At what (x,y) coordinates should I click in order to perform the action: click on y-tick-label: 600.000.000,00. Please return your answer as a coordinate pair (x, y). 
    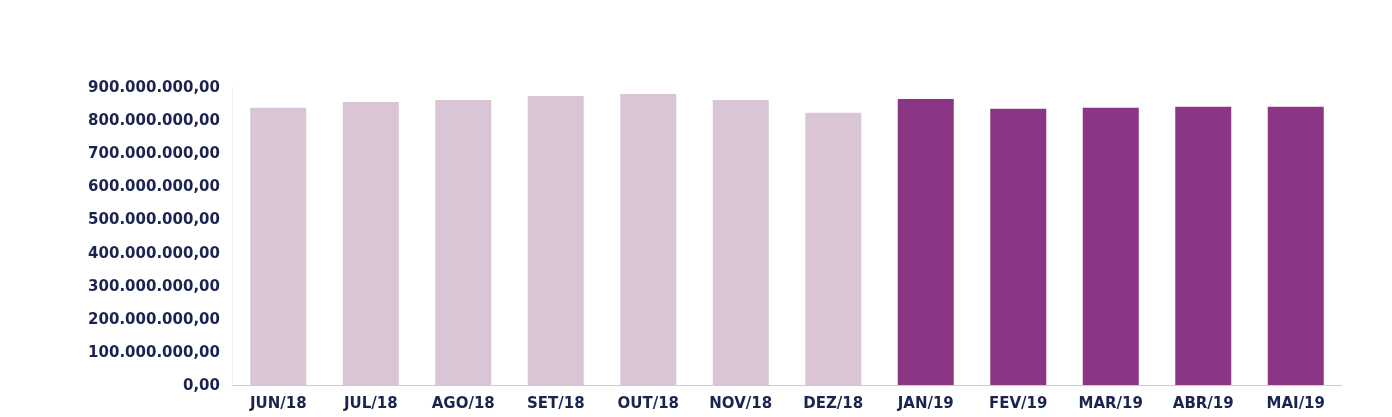
    Looking at the image, I should click on (154, 186).